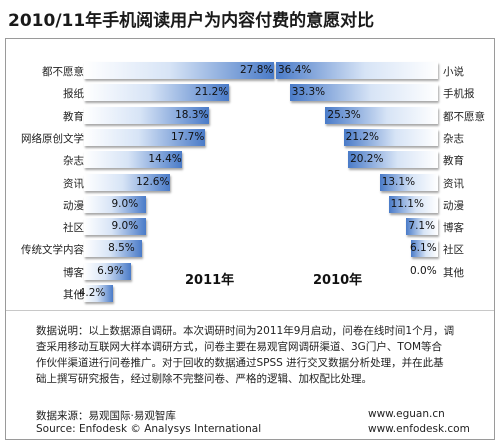 This screenshot has height=446, width=500. I want to click on category-label-2011: 资讯, so click(73, 183).